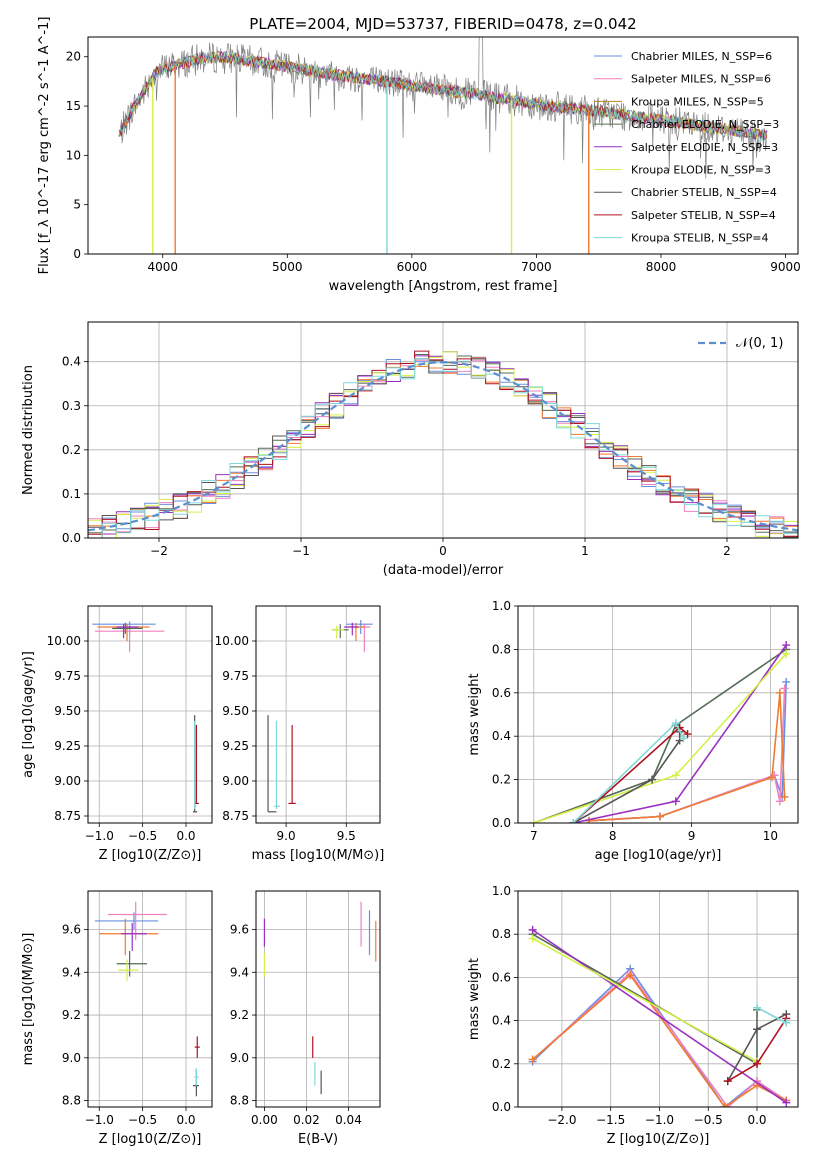 The width and height of the screenshot is (819, 1170). I want to click on x-tick-label: −1.5, so click(610, 1120).